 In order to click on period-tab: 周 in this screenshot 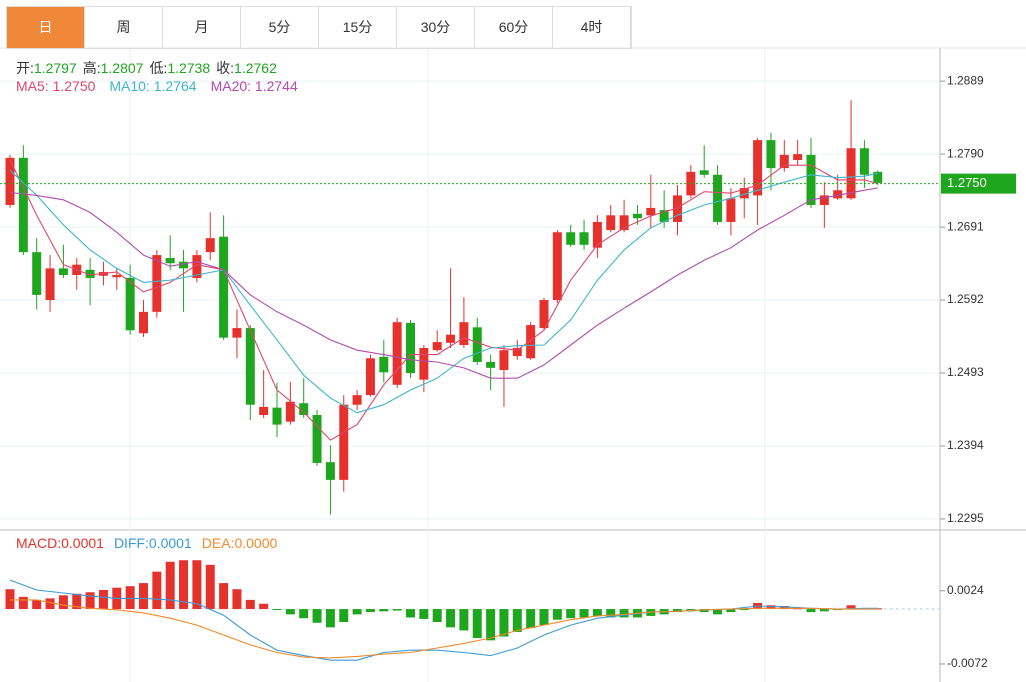, I will do `click(124, 27)`.